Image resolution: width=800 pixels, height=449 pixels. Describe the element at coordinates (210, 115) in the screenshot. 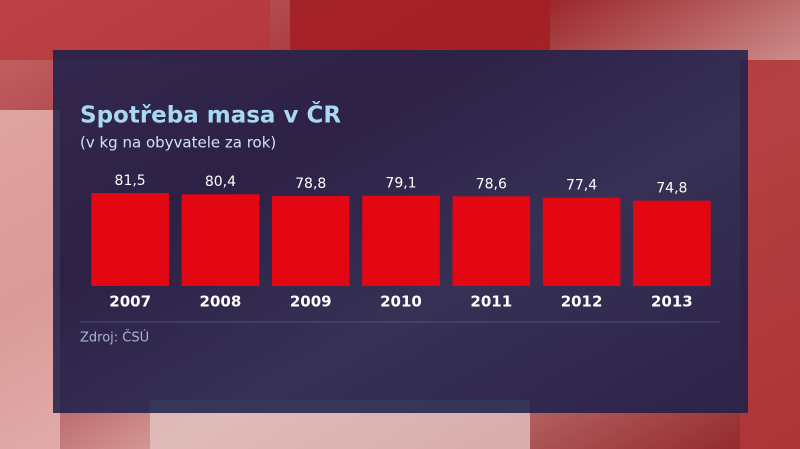

I see `chart-title: Spotřeba masa v ČR` at that location.